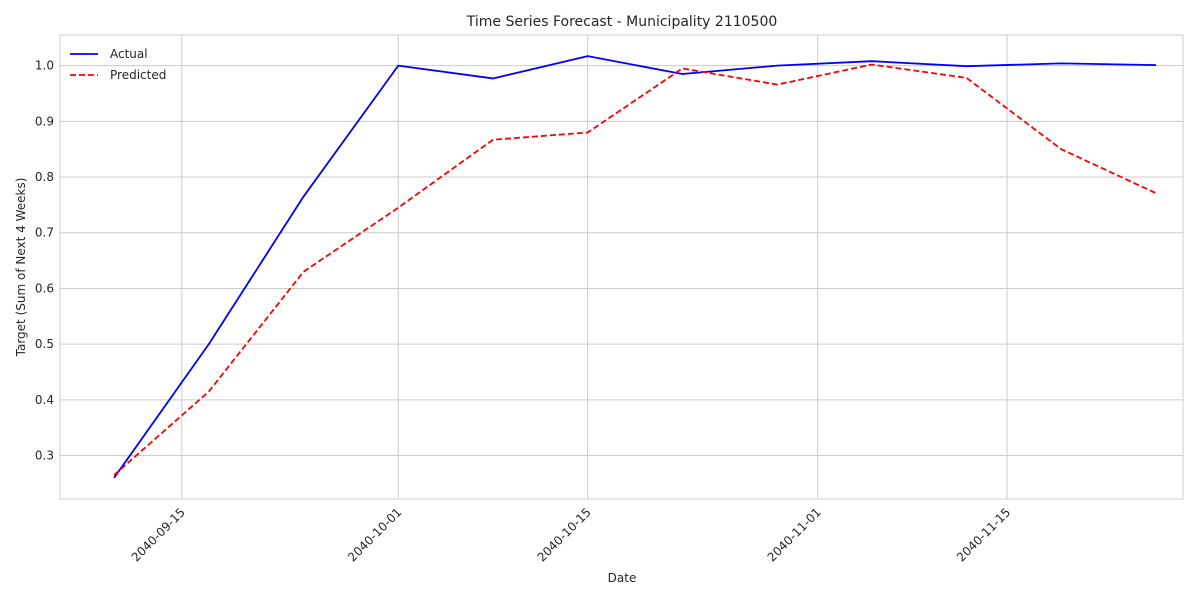 The width and height of the screenshot is (1200, 600). Describe the element at coordinates (622, 578) in the screenshot. I see `x-axis-label: Date` at that location.